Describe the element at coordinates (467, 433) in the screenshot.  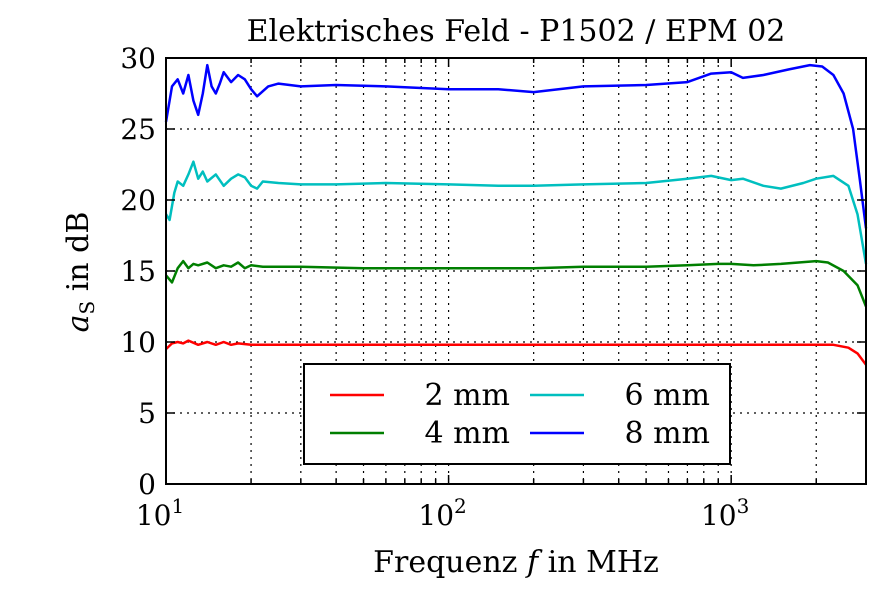
I see `legend-label: 4 mm` at that location.